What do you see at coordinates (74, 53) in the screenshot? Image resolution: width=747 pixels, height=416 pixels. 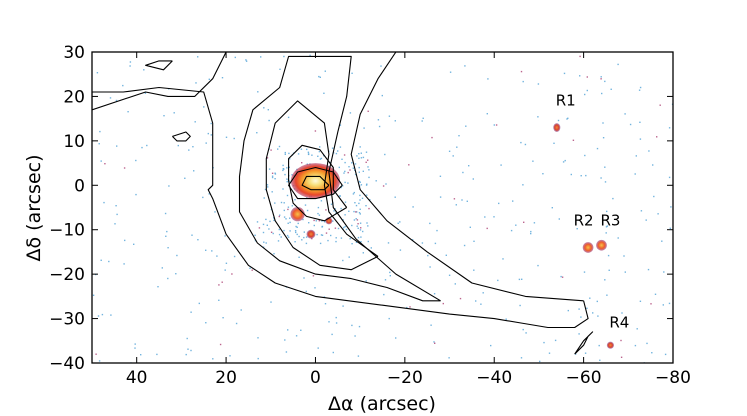 I see `y-tick-label: 30` at bounding box center [74, 53].